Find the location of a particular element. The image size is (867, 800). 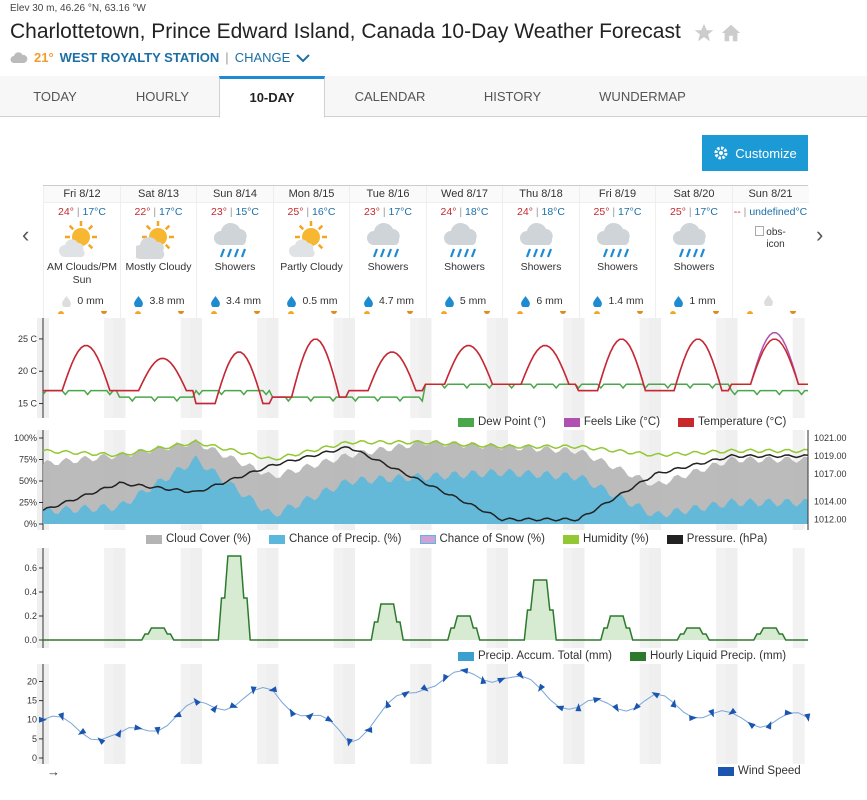

tab-wundermap: WUNDERMAP is located at coordinates (642, 96).